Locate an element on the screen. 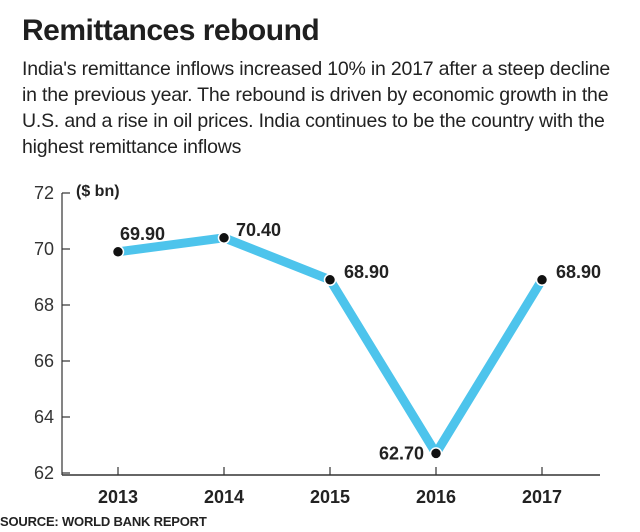 The height and width of the screenshot is (532, 640). data-label: 62.70 is located at coordinates (401, 453).